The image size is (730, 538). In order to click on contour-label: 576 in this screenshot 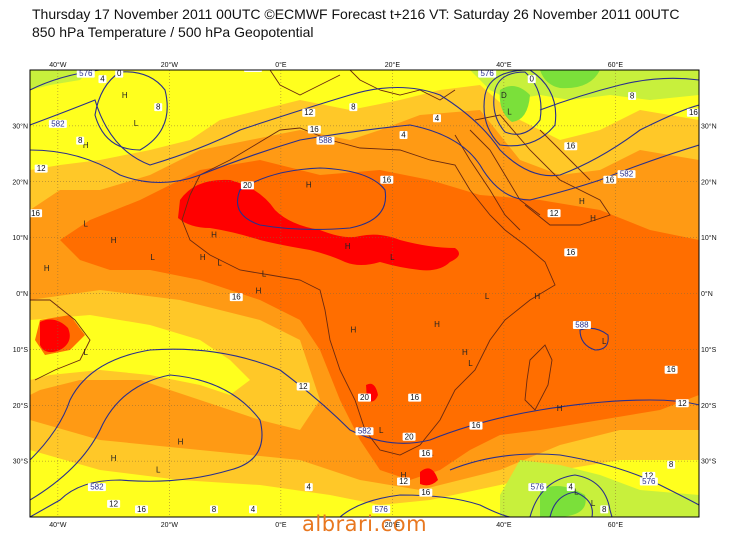, I will do `click(253, 68)`.